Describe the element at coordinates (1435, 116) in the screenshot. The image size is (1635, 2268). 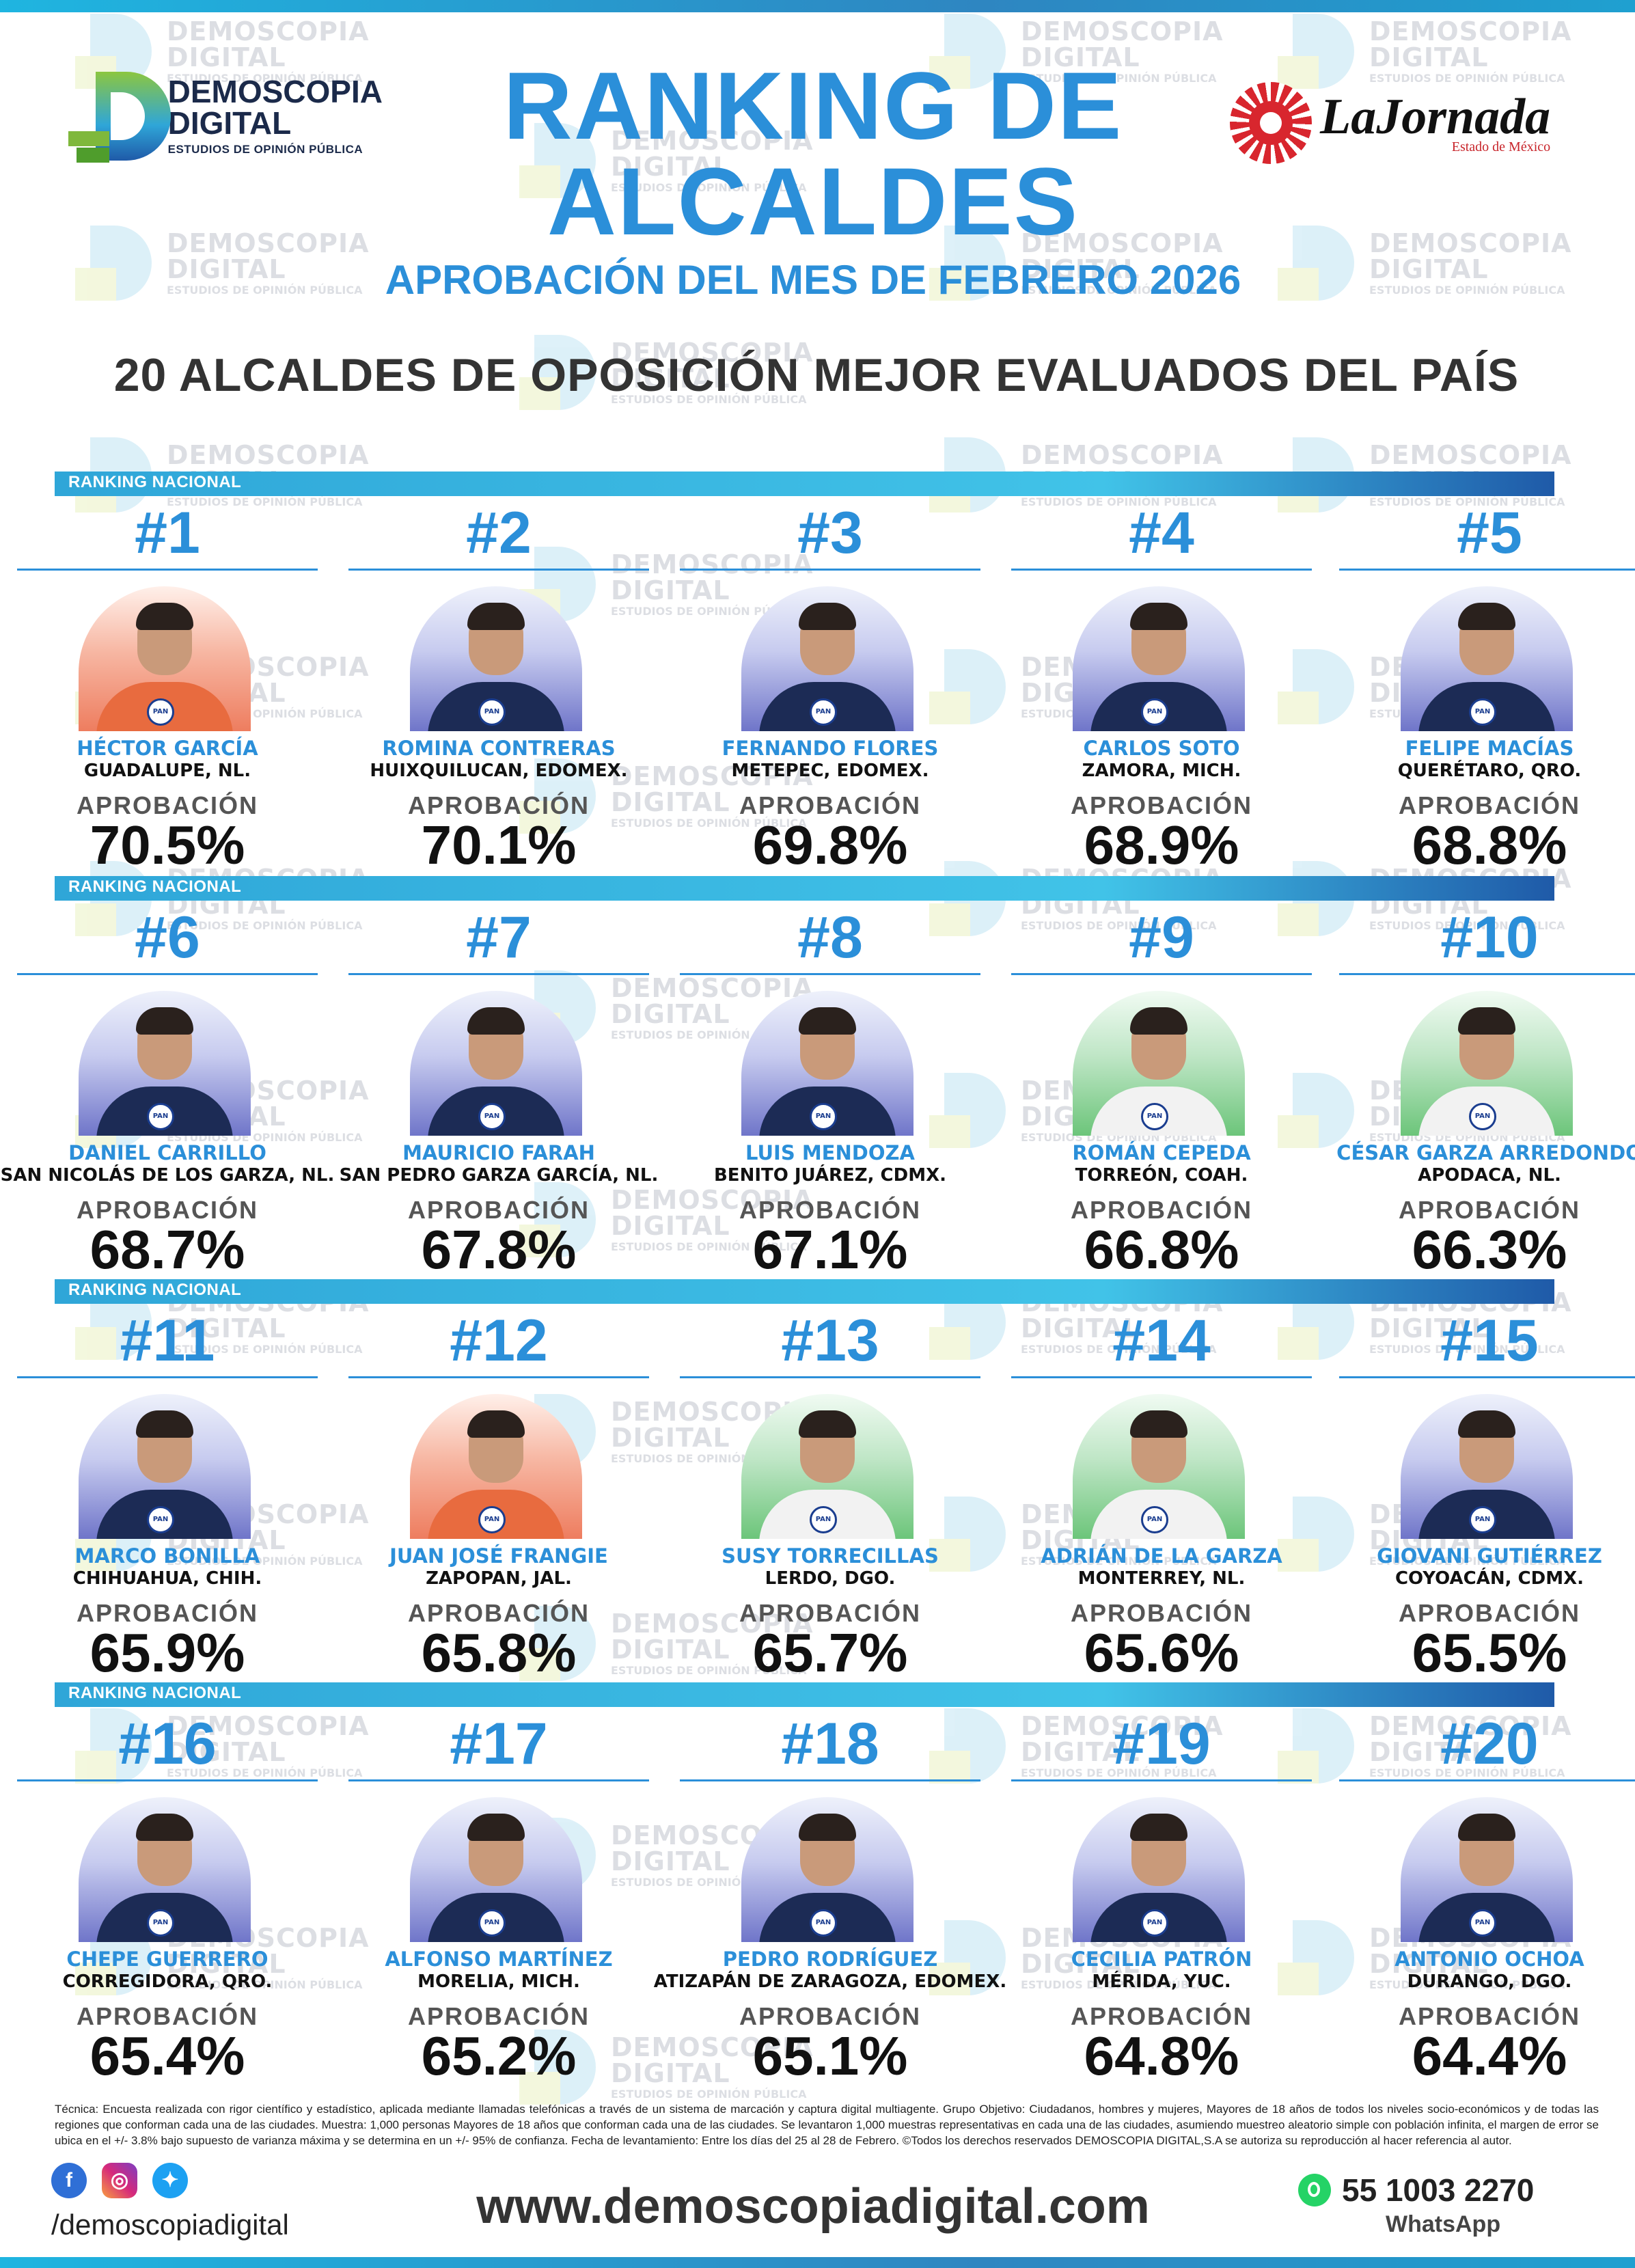
I see `partner-name: LaJornada` at that location.